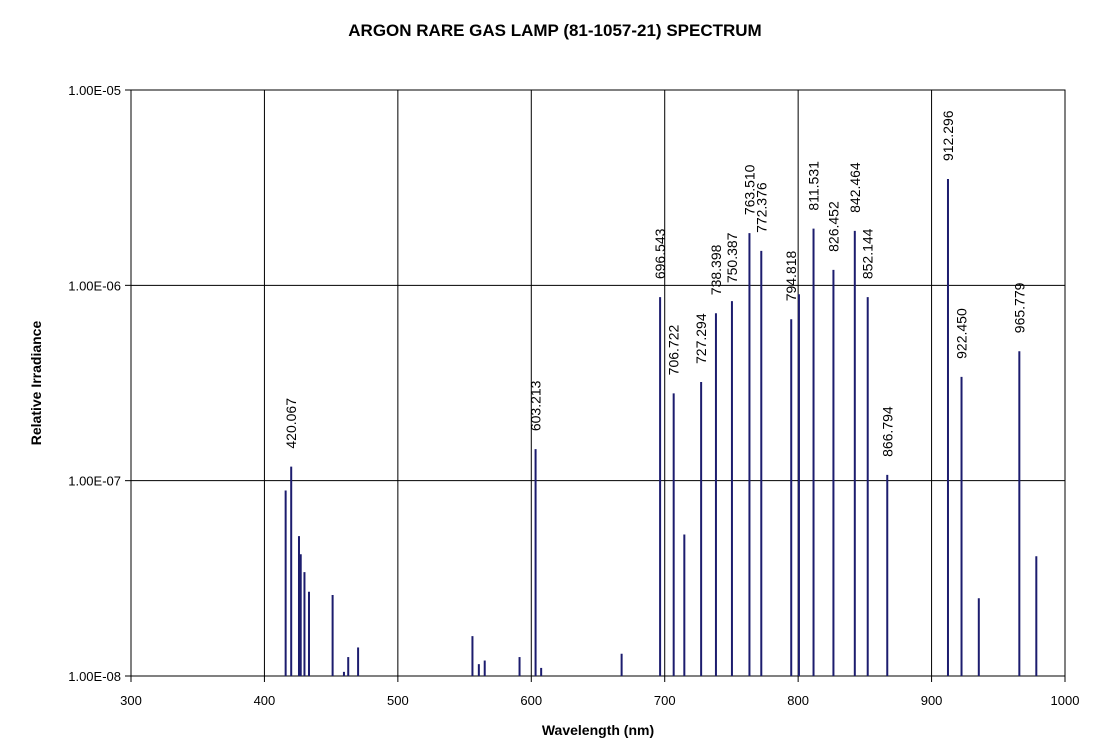 The height and width of the screenshot is (747, 1100). What do you see at coordinates (716, 269) in the screenshot?
I see `peak-label: 738.398` at bounding box center [716, 269].